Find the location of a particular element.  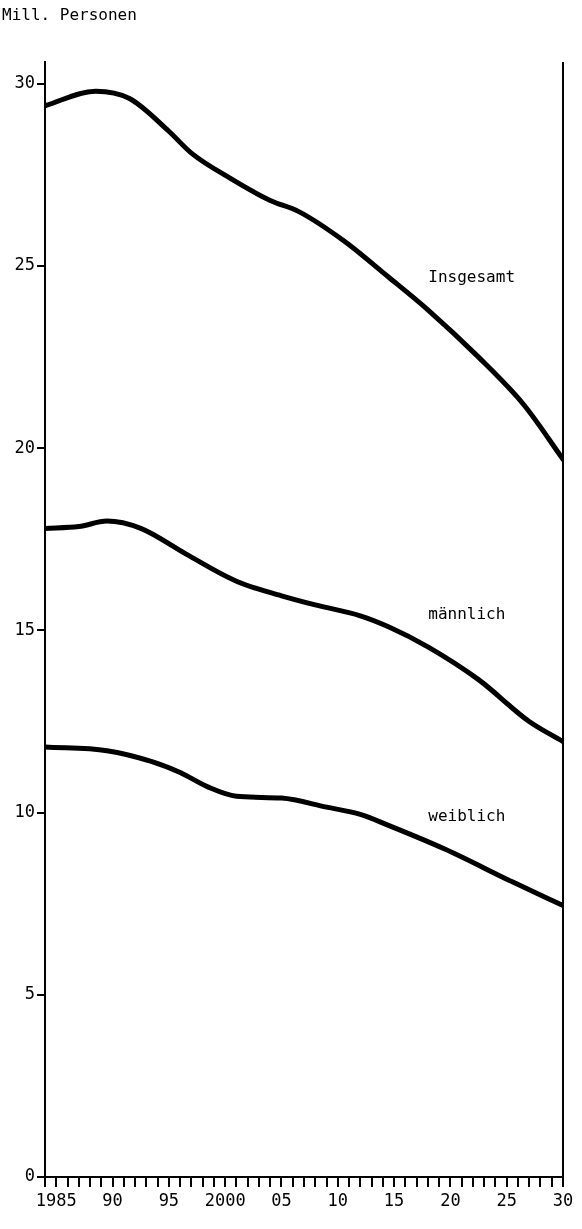

y-tick-label: 15 is located at coordinates (24, 628).